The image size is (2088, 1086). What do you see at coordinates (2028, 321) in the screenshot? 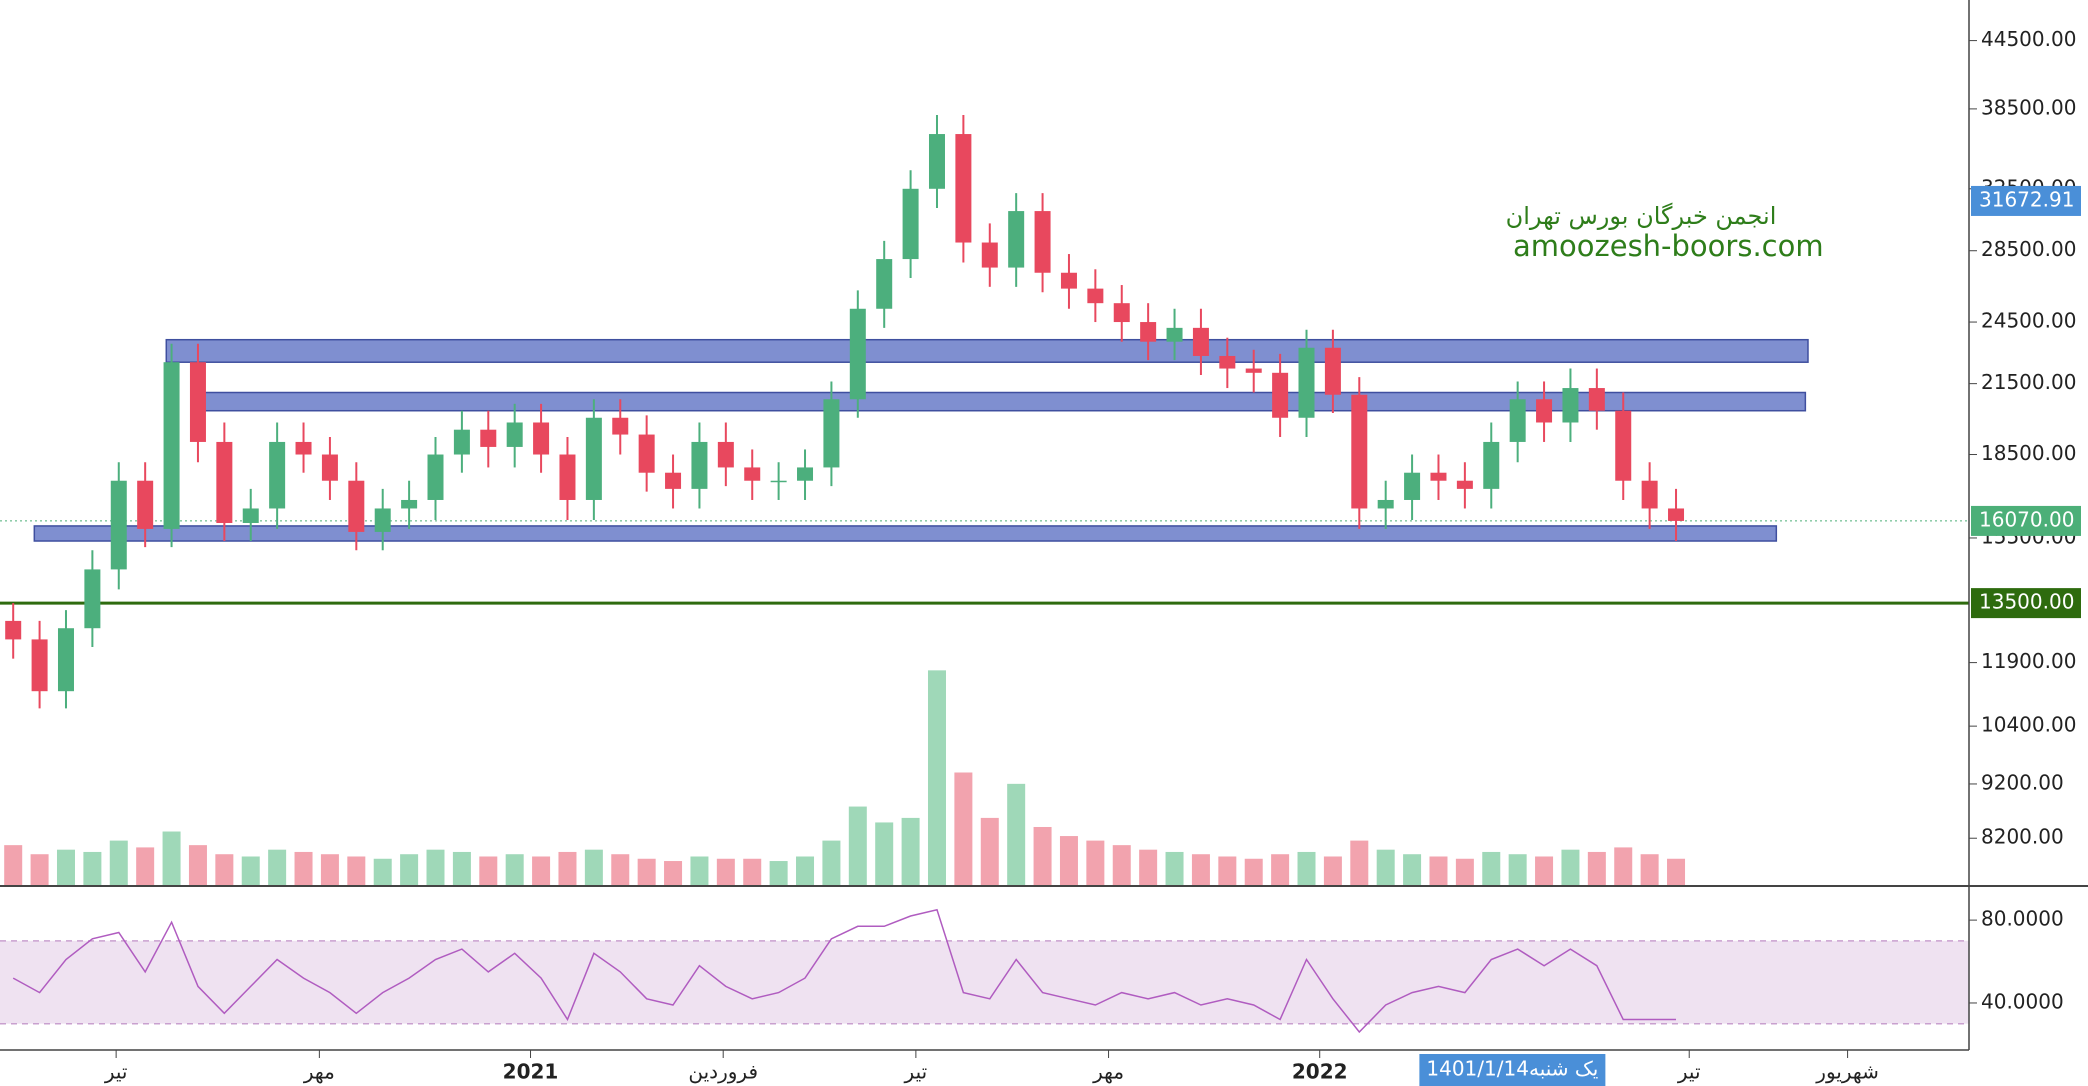
I see `y-tick-label: 24500.00` at bounding box center [2028, 321].